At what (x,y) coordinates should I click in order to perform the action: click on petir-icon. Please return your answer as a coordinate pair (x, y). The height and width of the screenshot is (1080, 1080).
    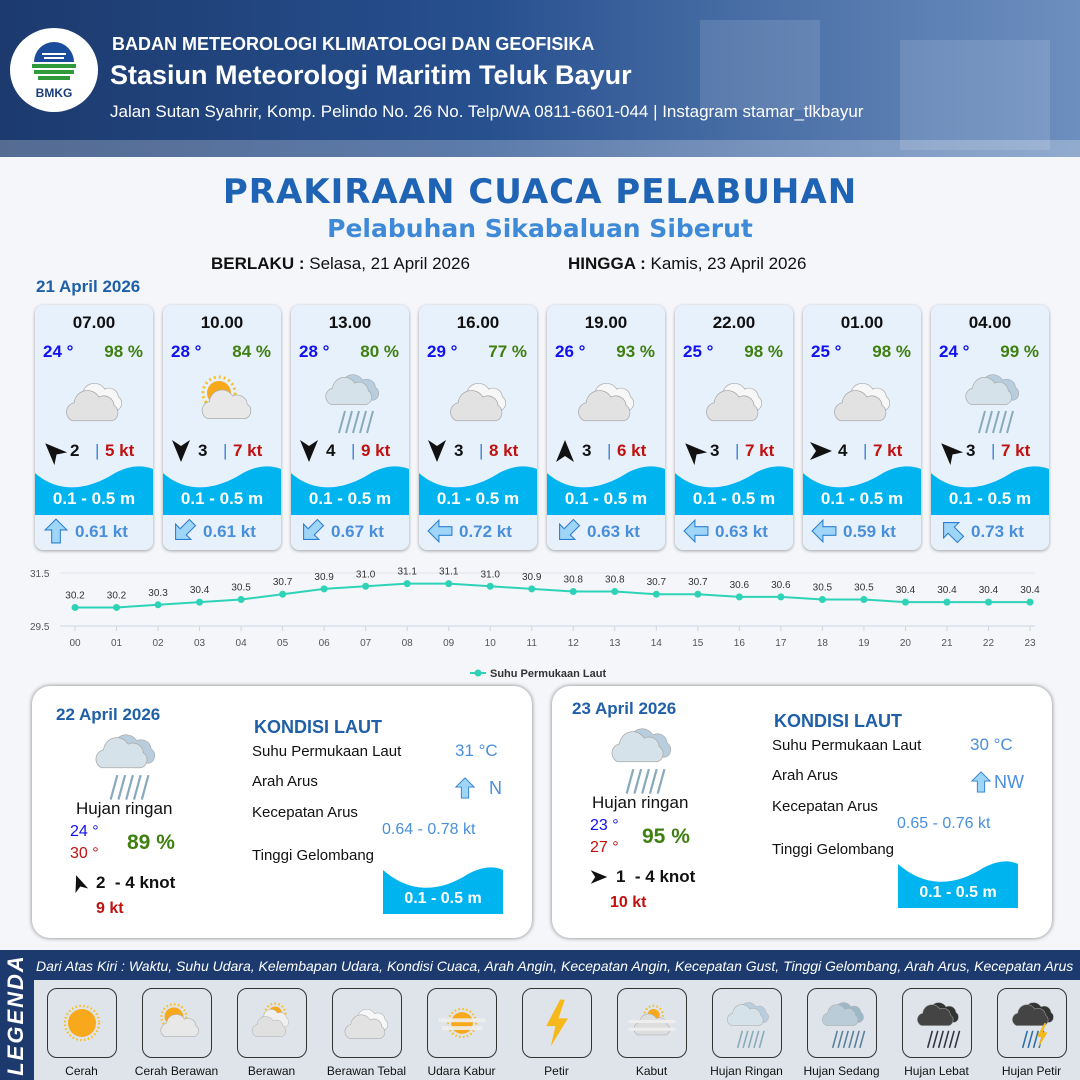
    Looking at the image, I should click on (556, 1023).